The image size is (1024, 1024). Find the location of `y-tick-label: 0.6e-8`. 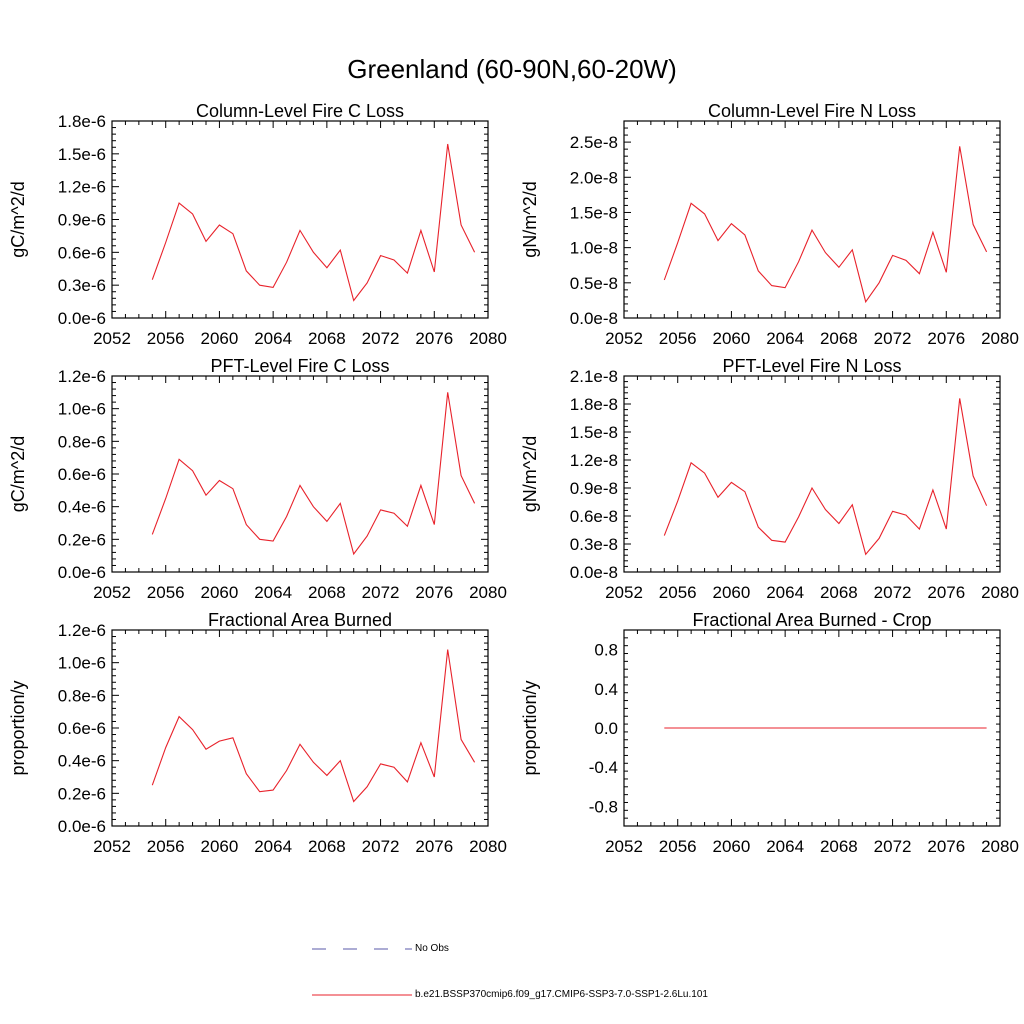

y-tick-label: 0.6e-8 is located at coordinates (594, 516).